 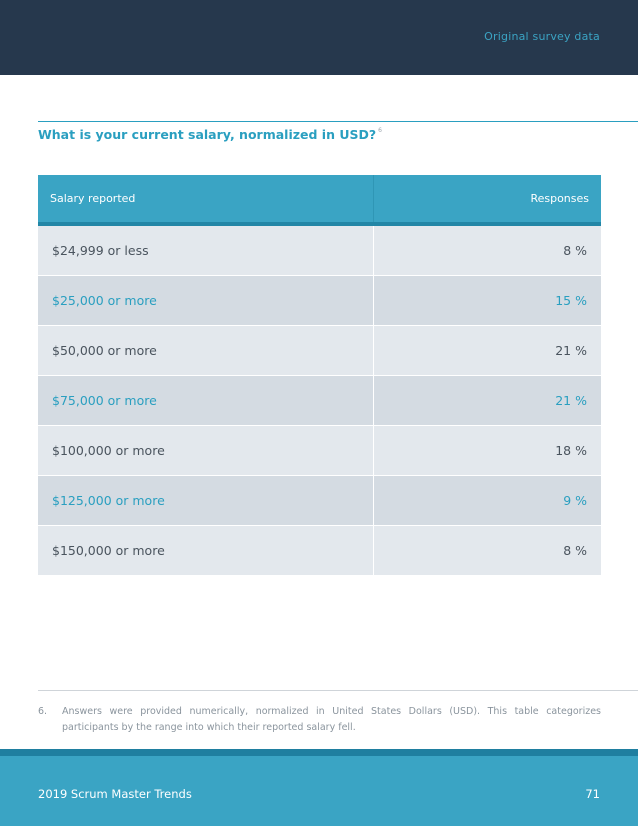 I want to click on title-rule, so click(x=338, y=121).